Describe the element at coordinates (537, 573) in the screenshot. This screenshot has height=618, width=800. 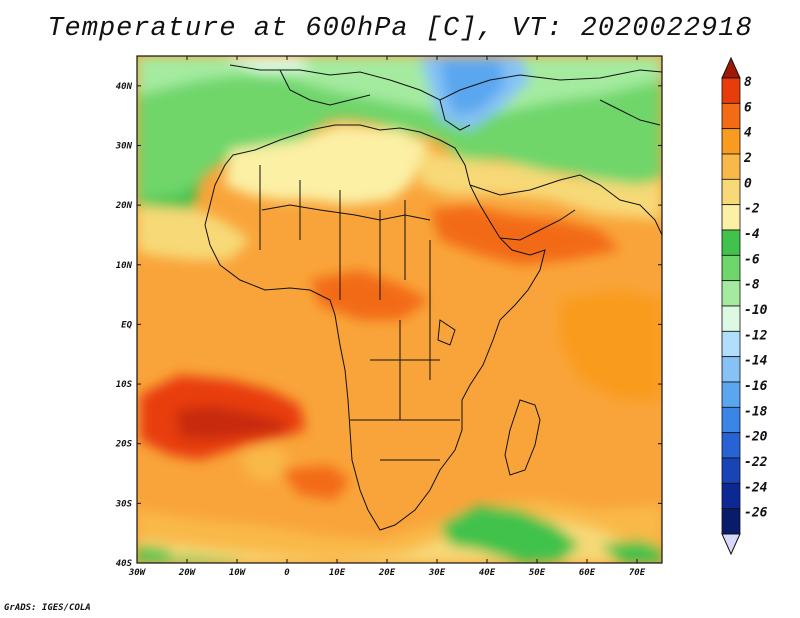
I see `lon-tick-label: 50E` at that location.